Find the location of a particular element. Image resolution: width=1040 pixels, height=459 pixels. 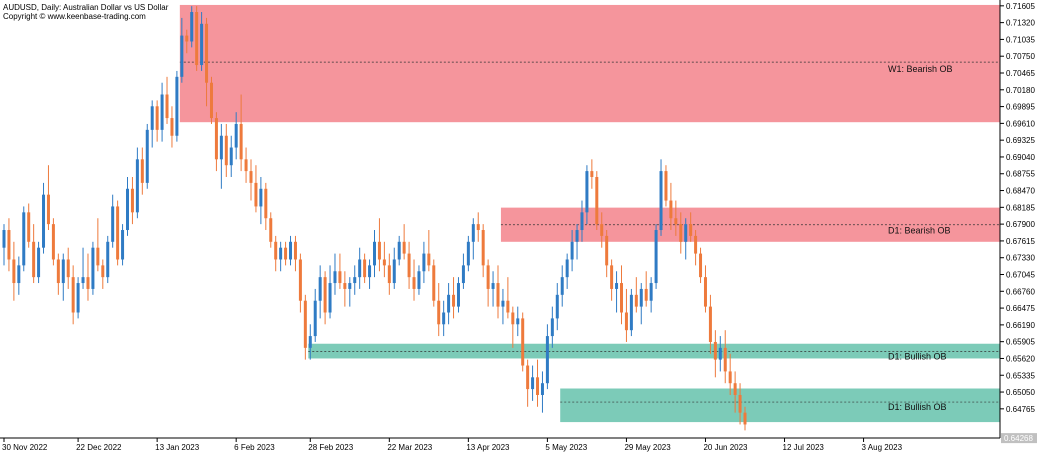

y-tick-label: 0.65905 is located at coordinates (1020, 342).